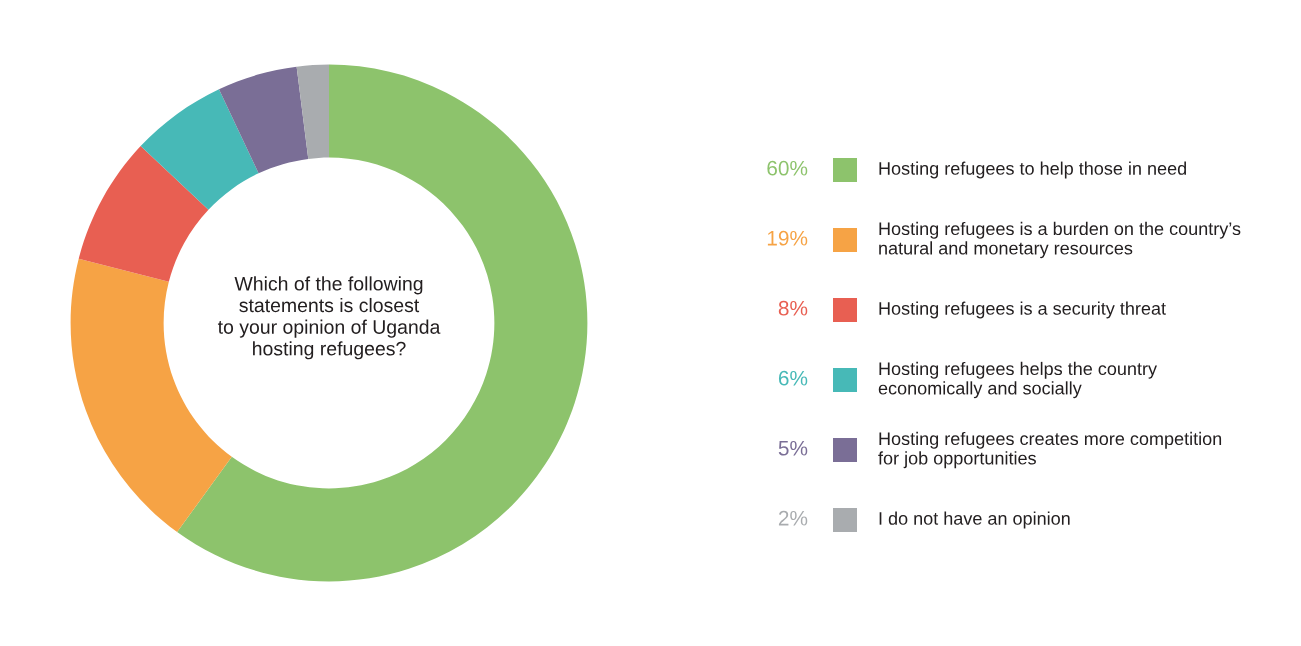 This screenshot has width=1301, height=646. What do you see at coordinates (793, 378) in the screenshot?
I see `data-label: 6%` at bounding box center [793, 378].